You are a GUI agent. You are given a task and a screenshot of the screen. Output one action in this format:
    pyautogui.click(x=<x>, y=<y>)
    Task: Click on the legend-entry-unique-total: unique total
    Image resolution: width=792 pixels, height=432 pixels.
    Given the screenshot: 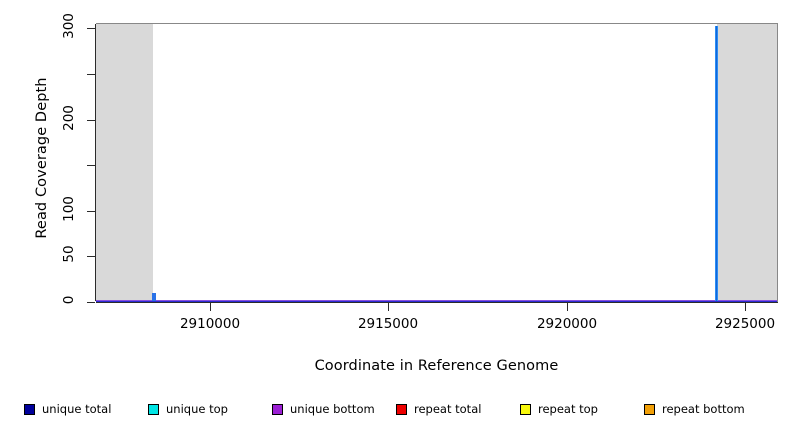 What is the action you would take?
    pyautogui.click(x=86, y=409)
    